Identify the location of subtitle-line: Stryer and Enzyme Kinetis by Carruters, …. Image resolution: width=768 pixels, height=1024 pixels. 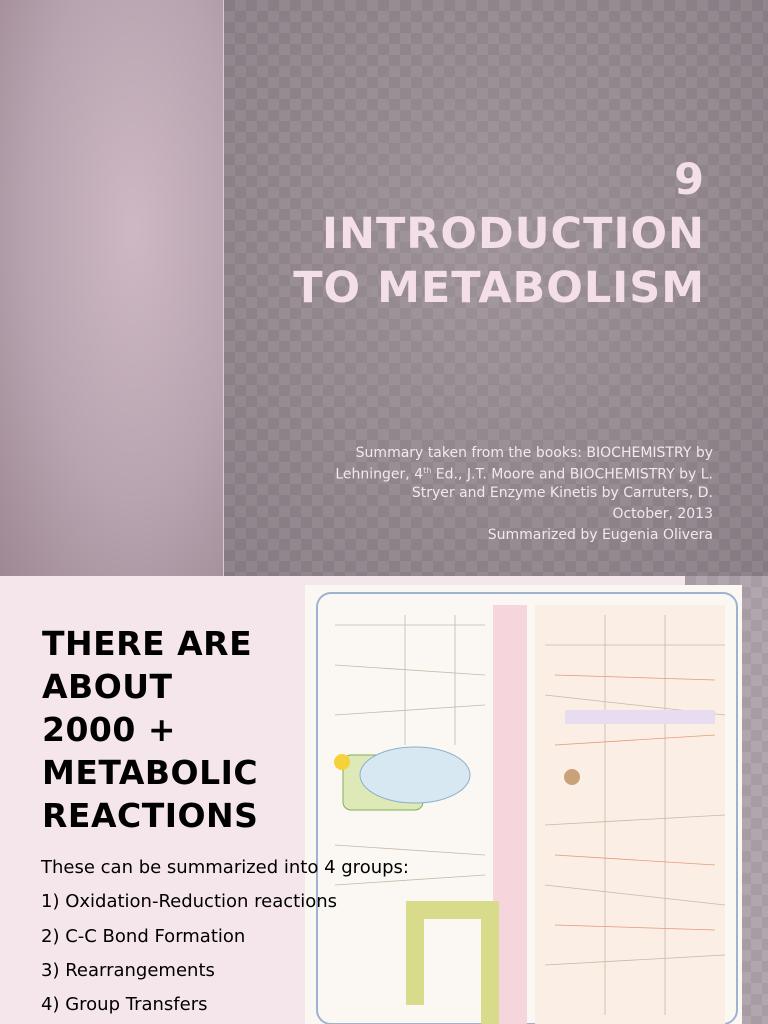
(562, 492).